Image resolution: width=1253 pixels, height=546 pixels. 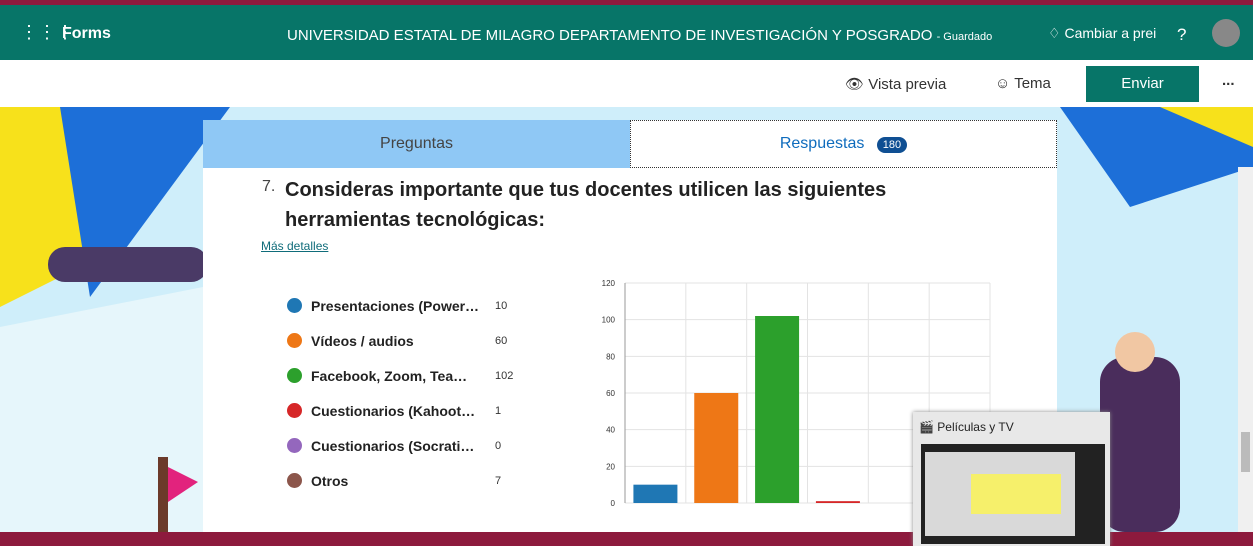 I want to click on legend-item: Facebook, Zoom, Tea… 102, so click(x=417, y=376).